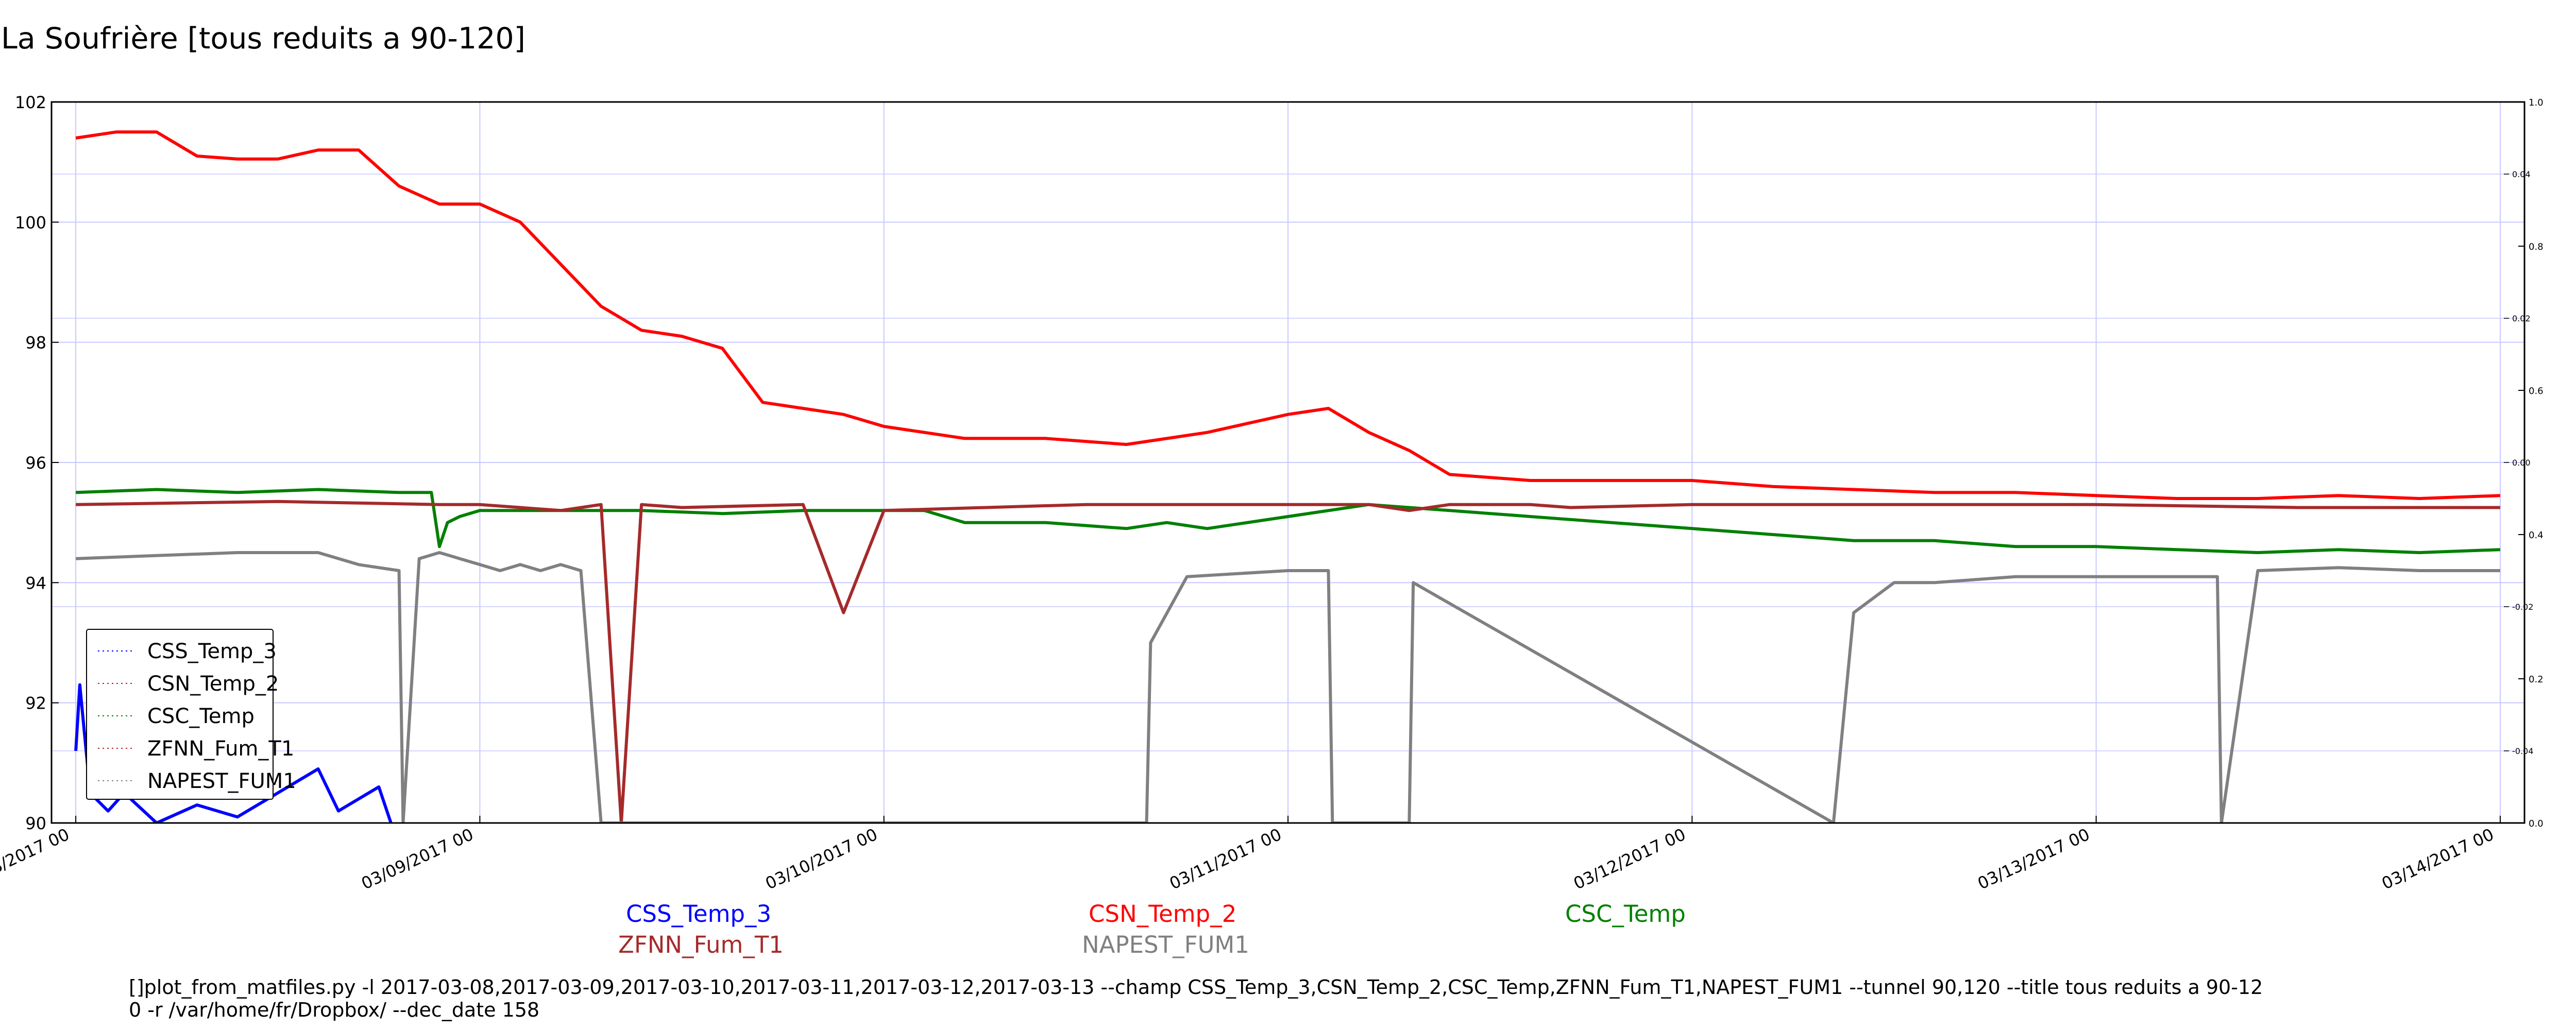 The height and width of the screenshot is (1030, 2576). I want to click on label-csc-temp: CSC_Temp, so click(1625, 914).